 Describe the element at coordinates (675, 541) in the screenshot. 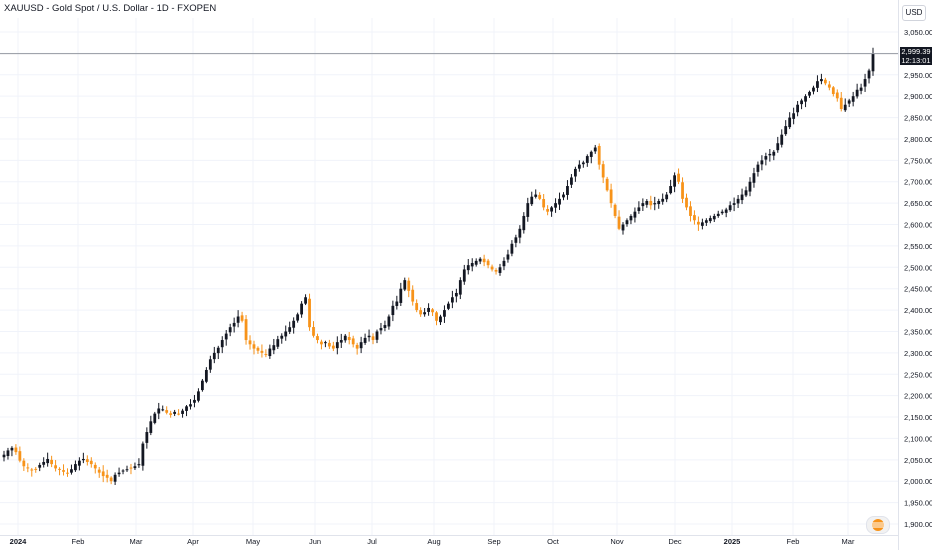

I see `x-tick-label: Dec` at that location.